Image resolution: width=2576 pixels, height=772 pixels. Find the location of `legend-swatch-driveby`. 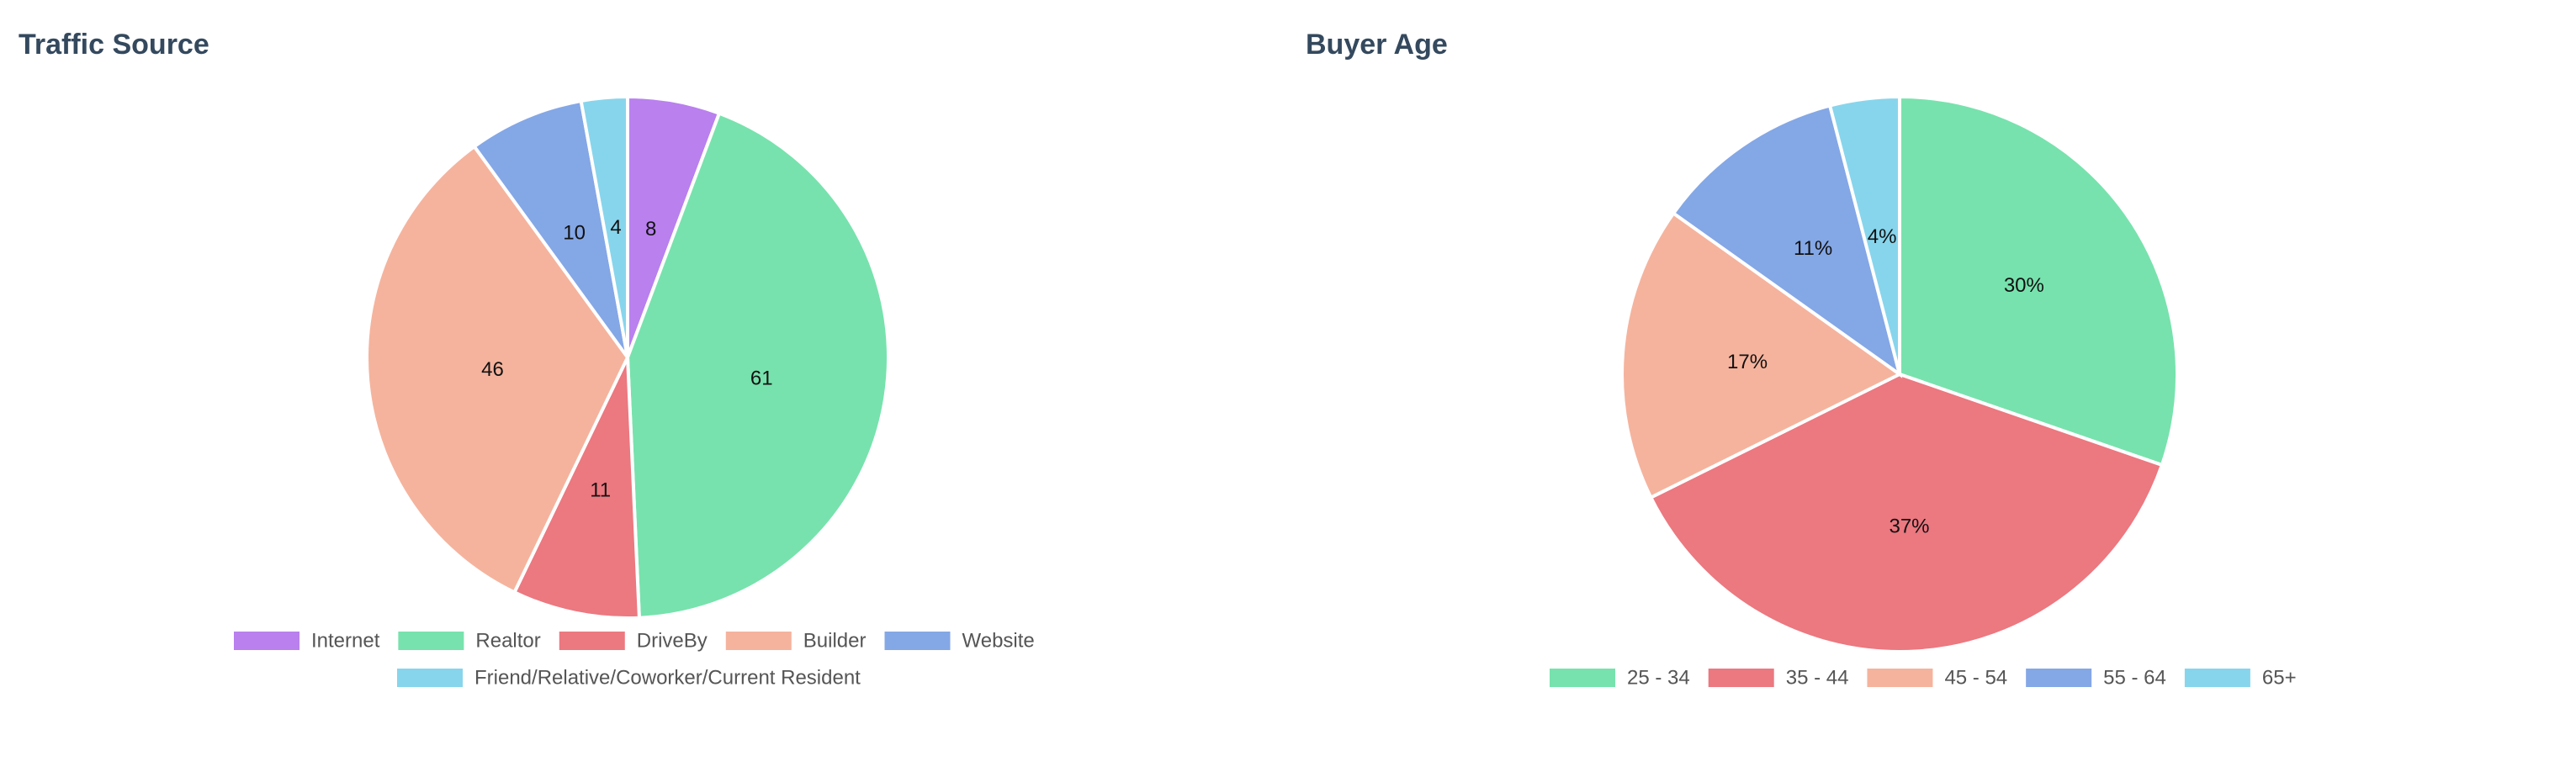

legend-swatch-driveby is located at coordinates (592, 641).